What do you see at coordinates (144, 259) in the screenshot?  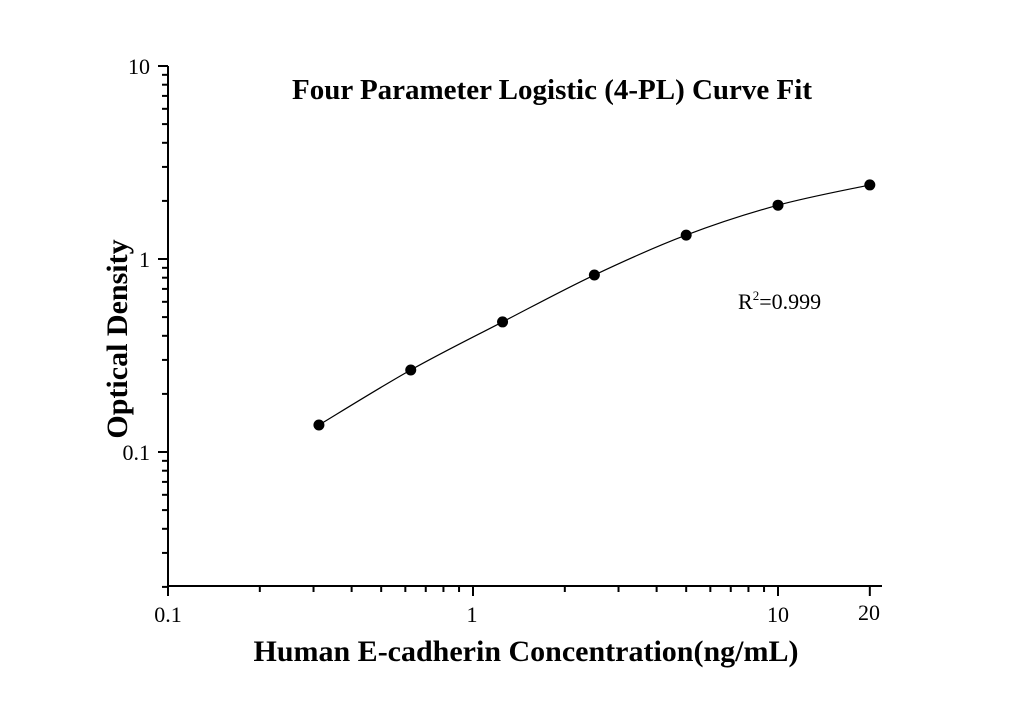 I see `y-tick-label-1: 1` at bounding box center [144, 259].